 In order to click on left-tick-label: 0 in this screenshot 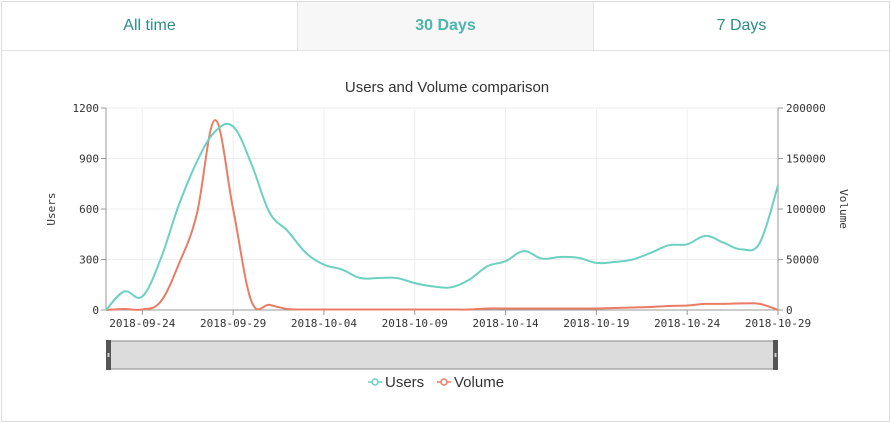, I will do `click(95, 310)`.